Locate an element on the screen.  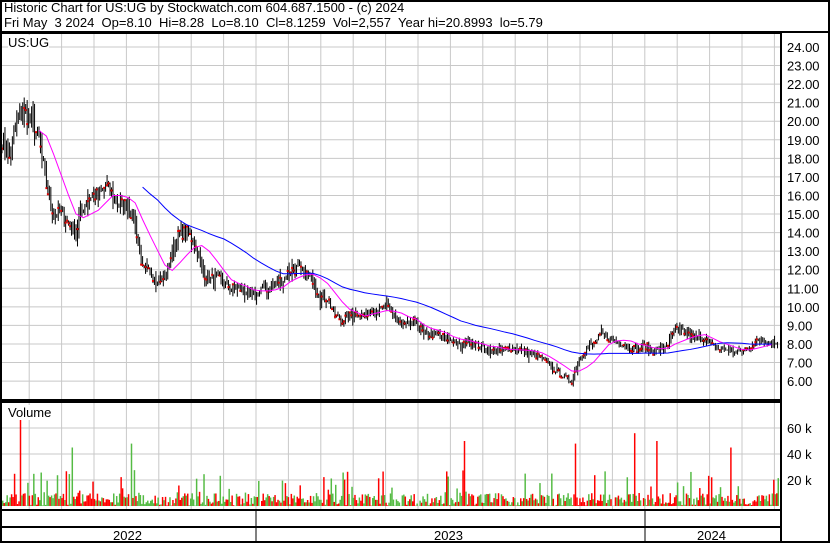
volume-label: Volume is located at coordinates (30, 412).